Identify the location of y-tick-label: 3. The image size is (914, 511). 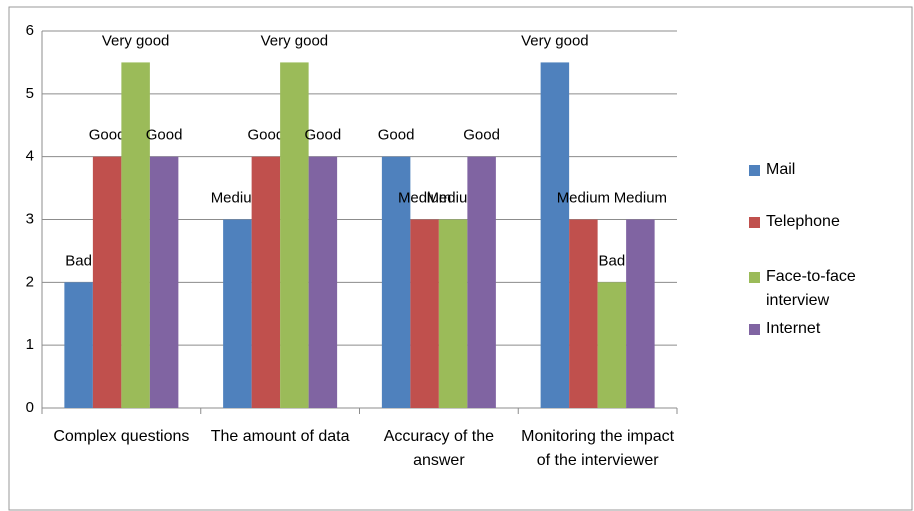
(30, 218).